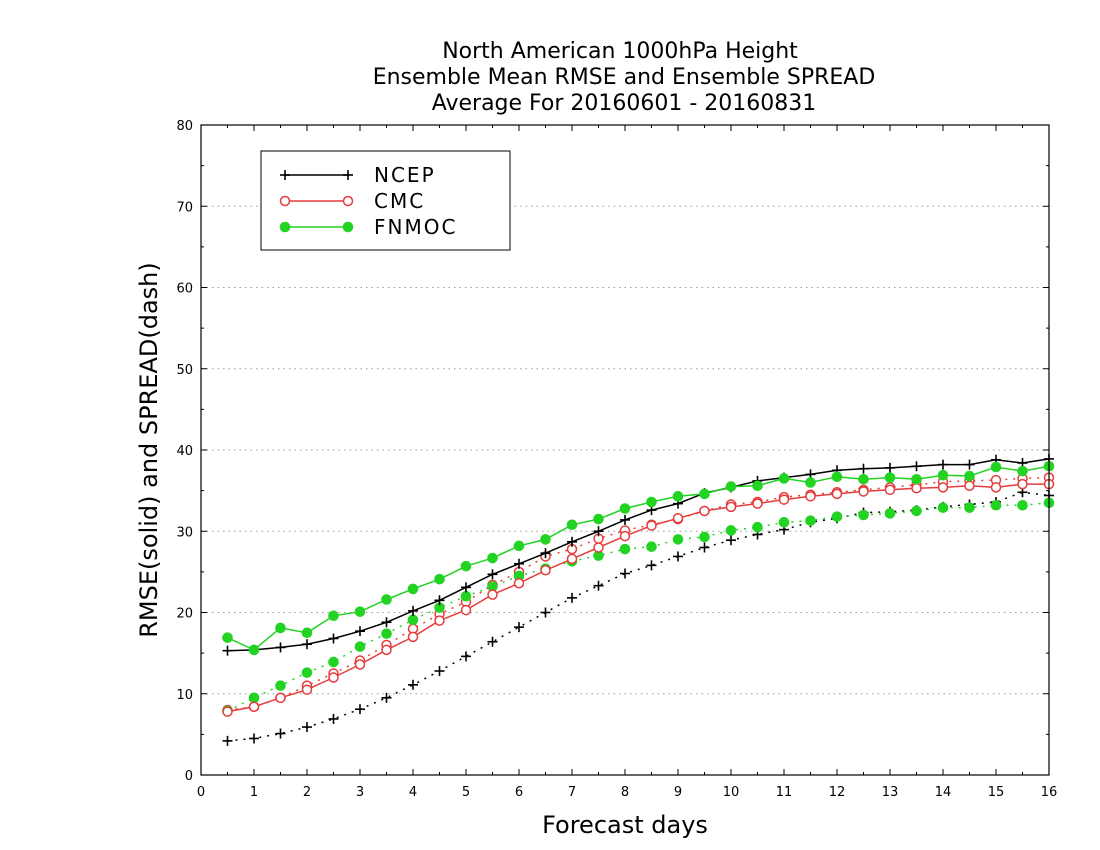 Image resolution: width=1100 pixels, height=850 pixels. What do you see at coordinates (285, 201) in the screenshot?
I see `legend-marker-left-cmc` at bounding box center [285, 201].